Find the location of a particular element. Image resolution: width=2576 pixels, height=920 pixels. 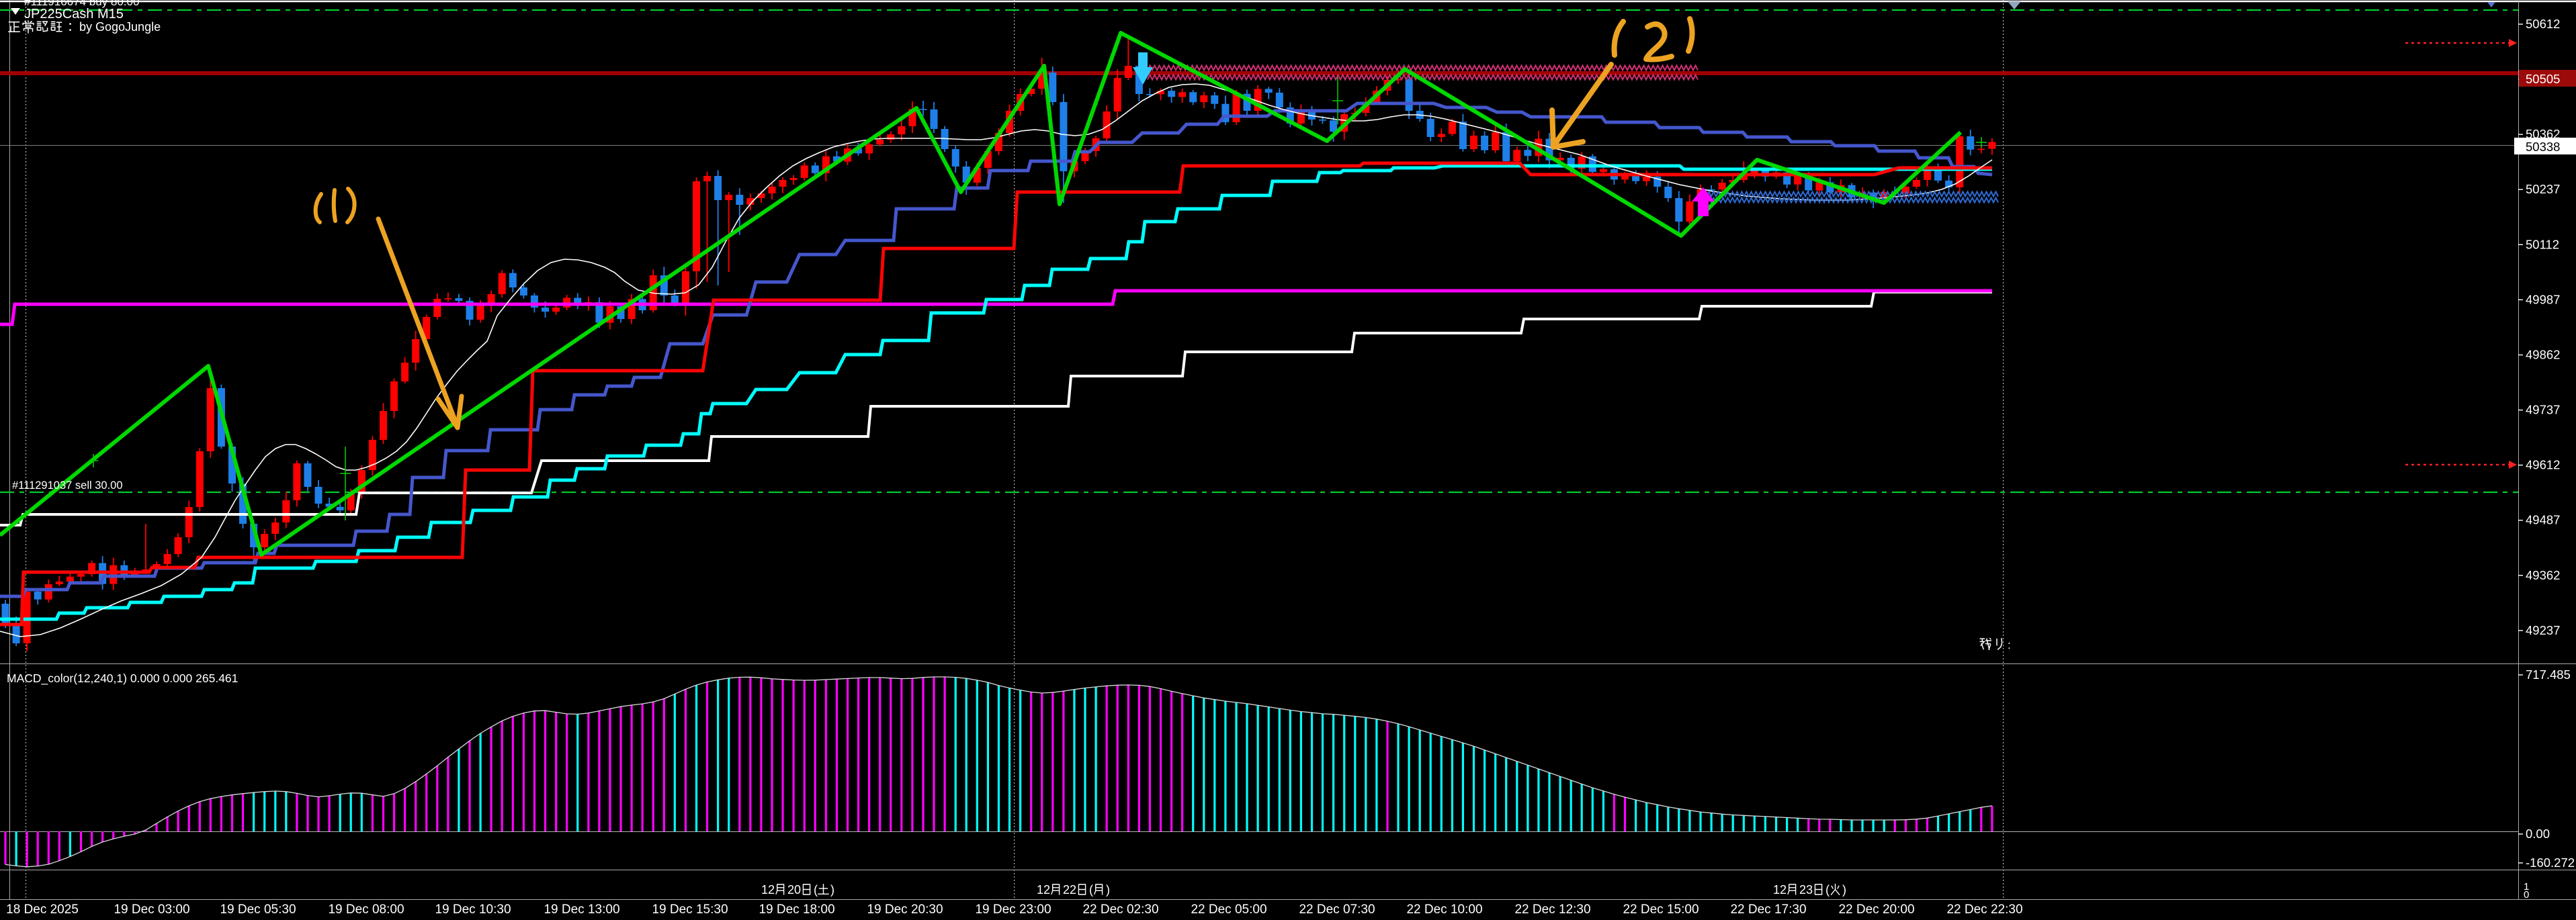

svg-text: 19 Dec 15:30 is located at coordinates (690, 910).